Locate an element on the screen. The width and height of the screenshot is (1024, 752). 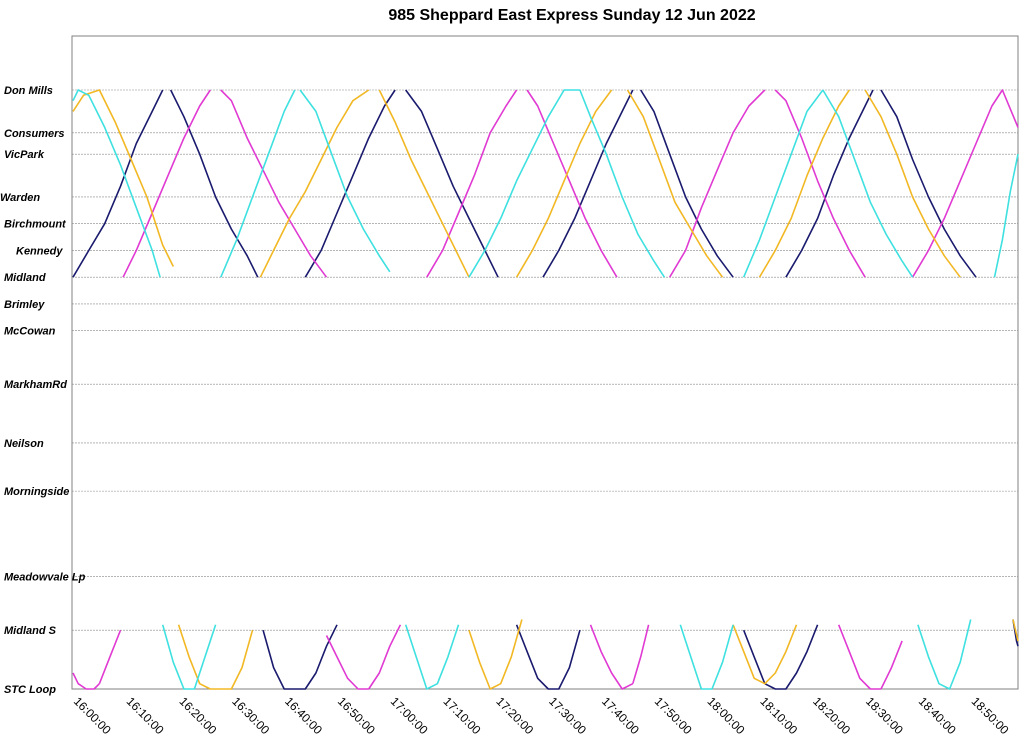
time-tick-label: 17:50:00 is located at coordinates (673, 715).